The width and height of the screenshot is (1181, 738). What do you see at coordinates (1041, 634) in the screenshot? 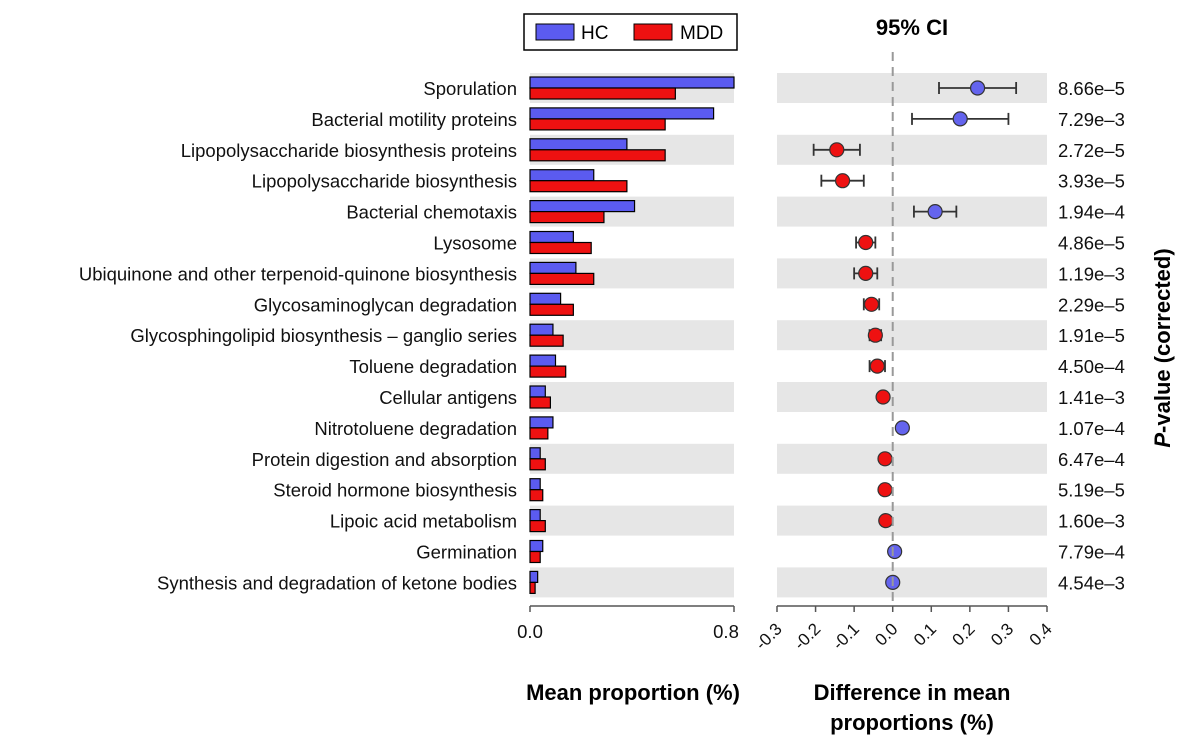
I see `right-x-tick-label: 0.4` at bounding box center [1041, 634].